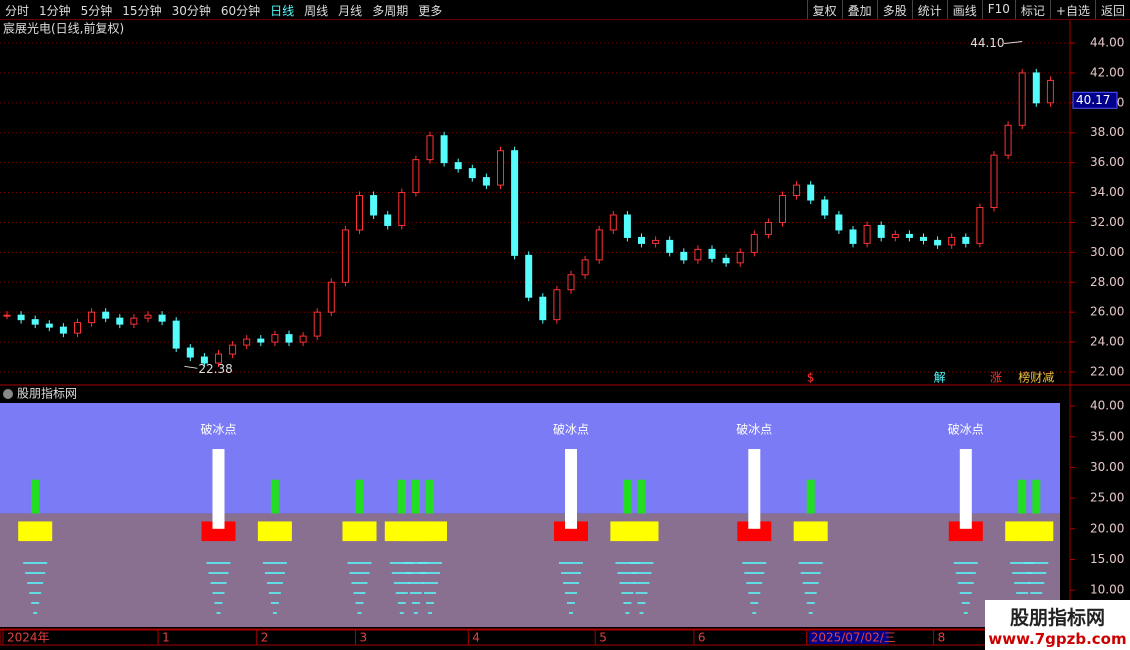 The width and height of the screenshot is (1130, 650). I want to click on toolbar-item: 更多, so click(430, 11).